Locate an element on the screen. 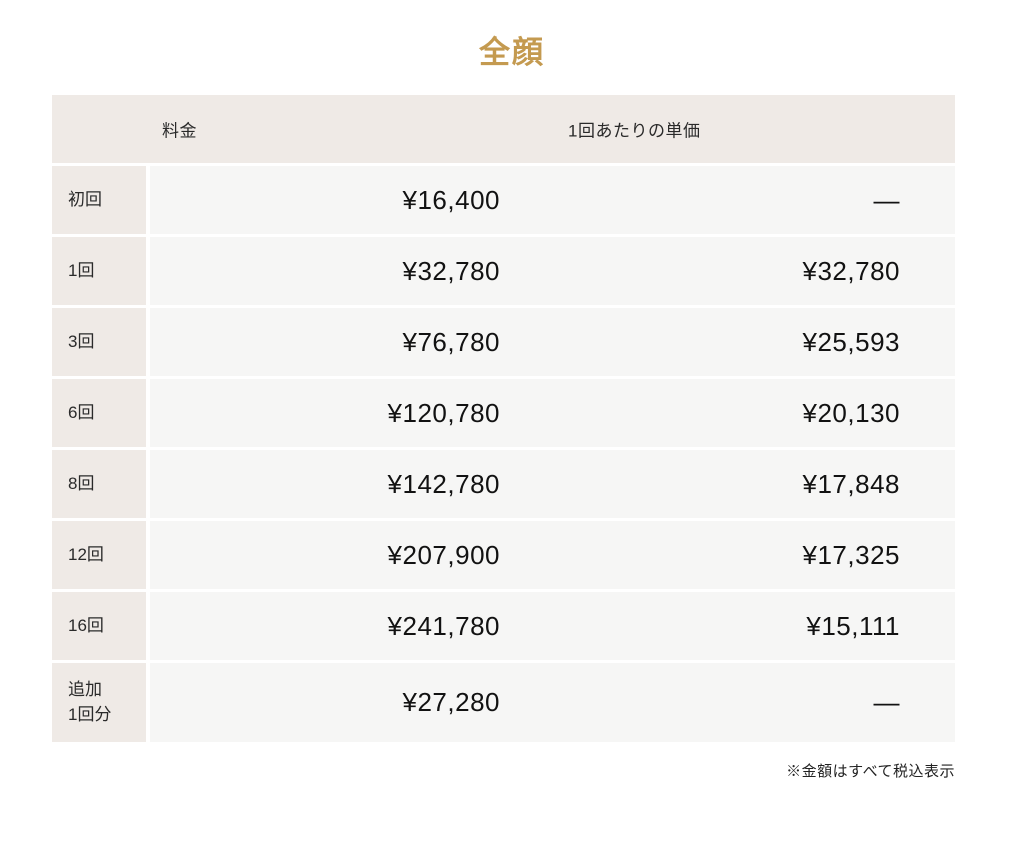 This screenshot has width=1024, height=841. table-row: 6回 ¥120,780 ¥20,130 is located at coordinates (503, 413).